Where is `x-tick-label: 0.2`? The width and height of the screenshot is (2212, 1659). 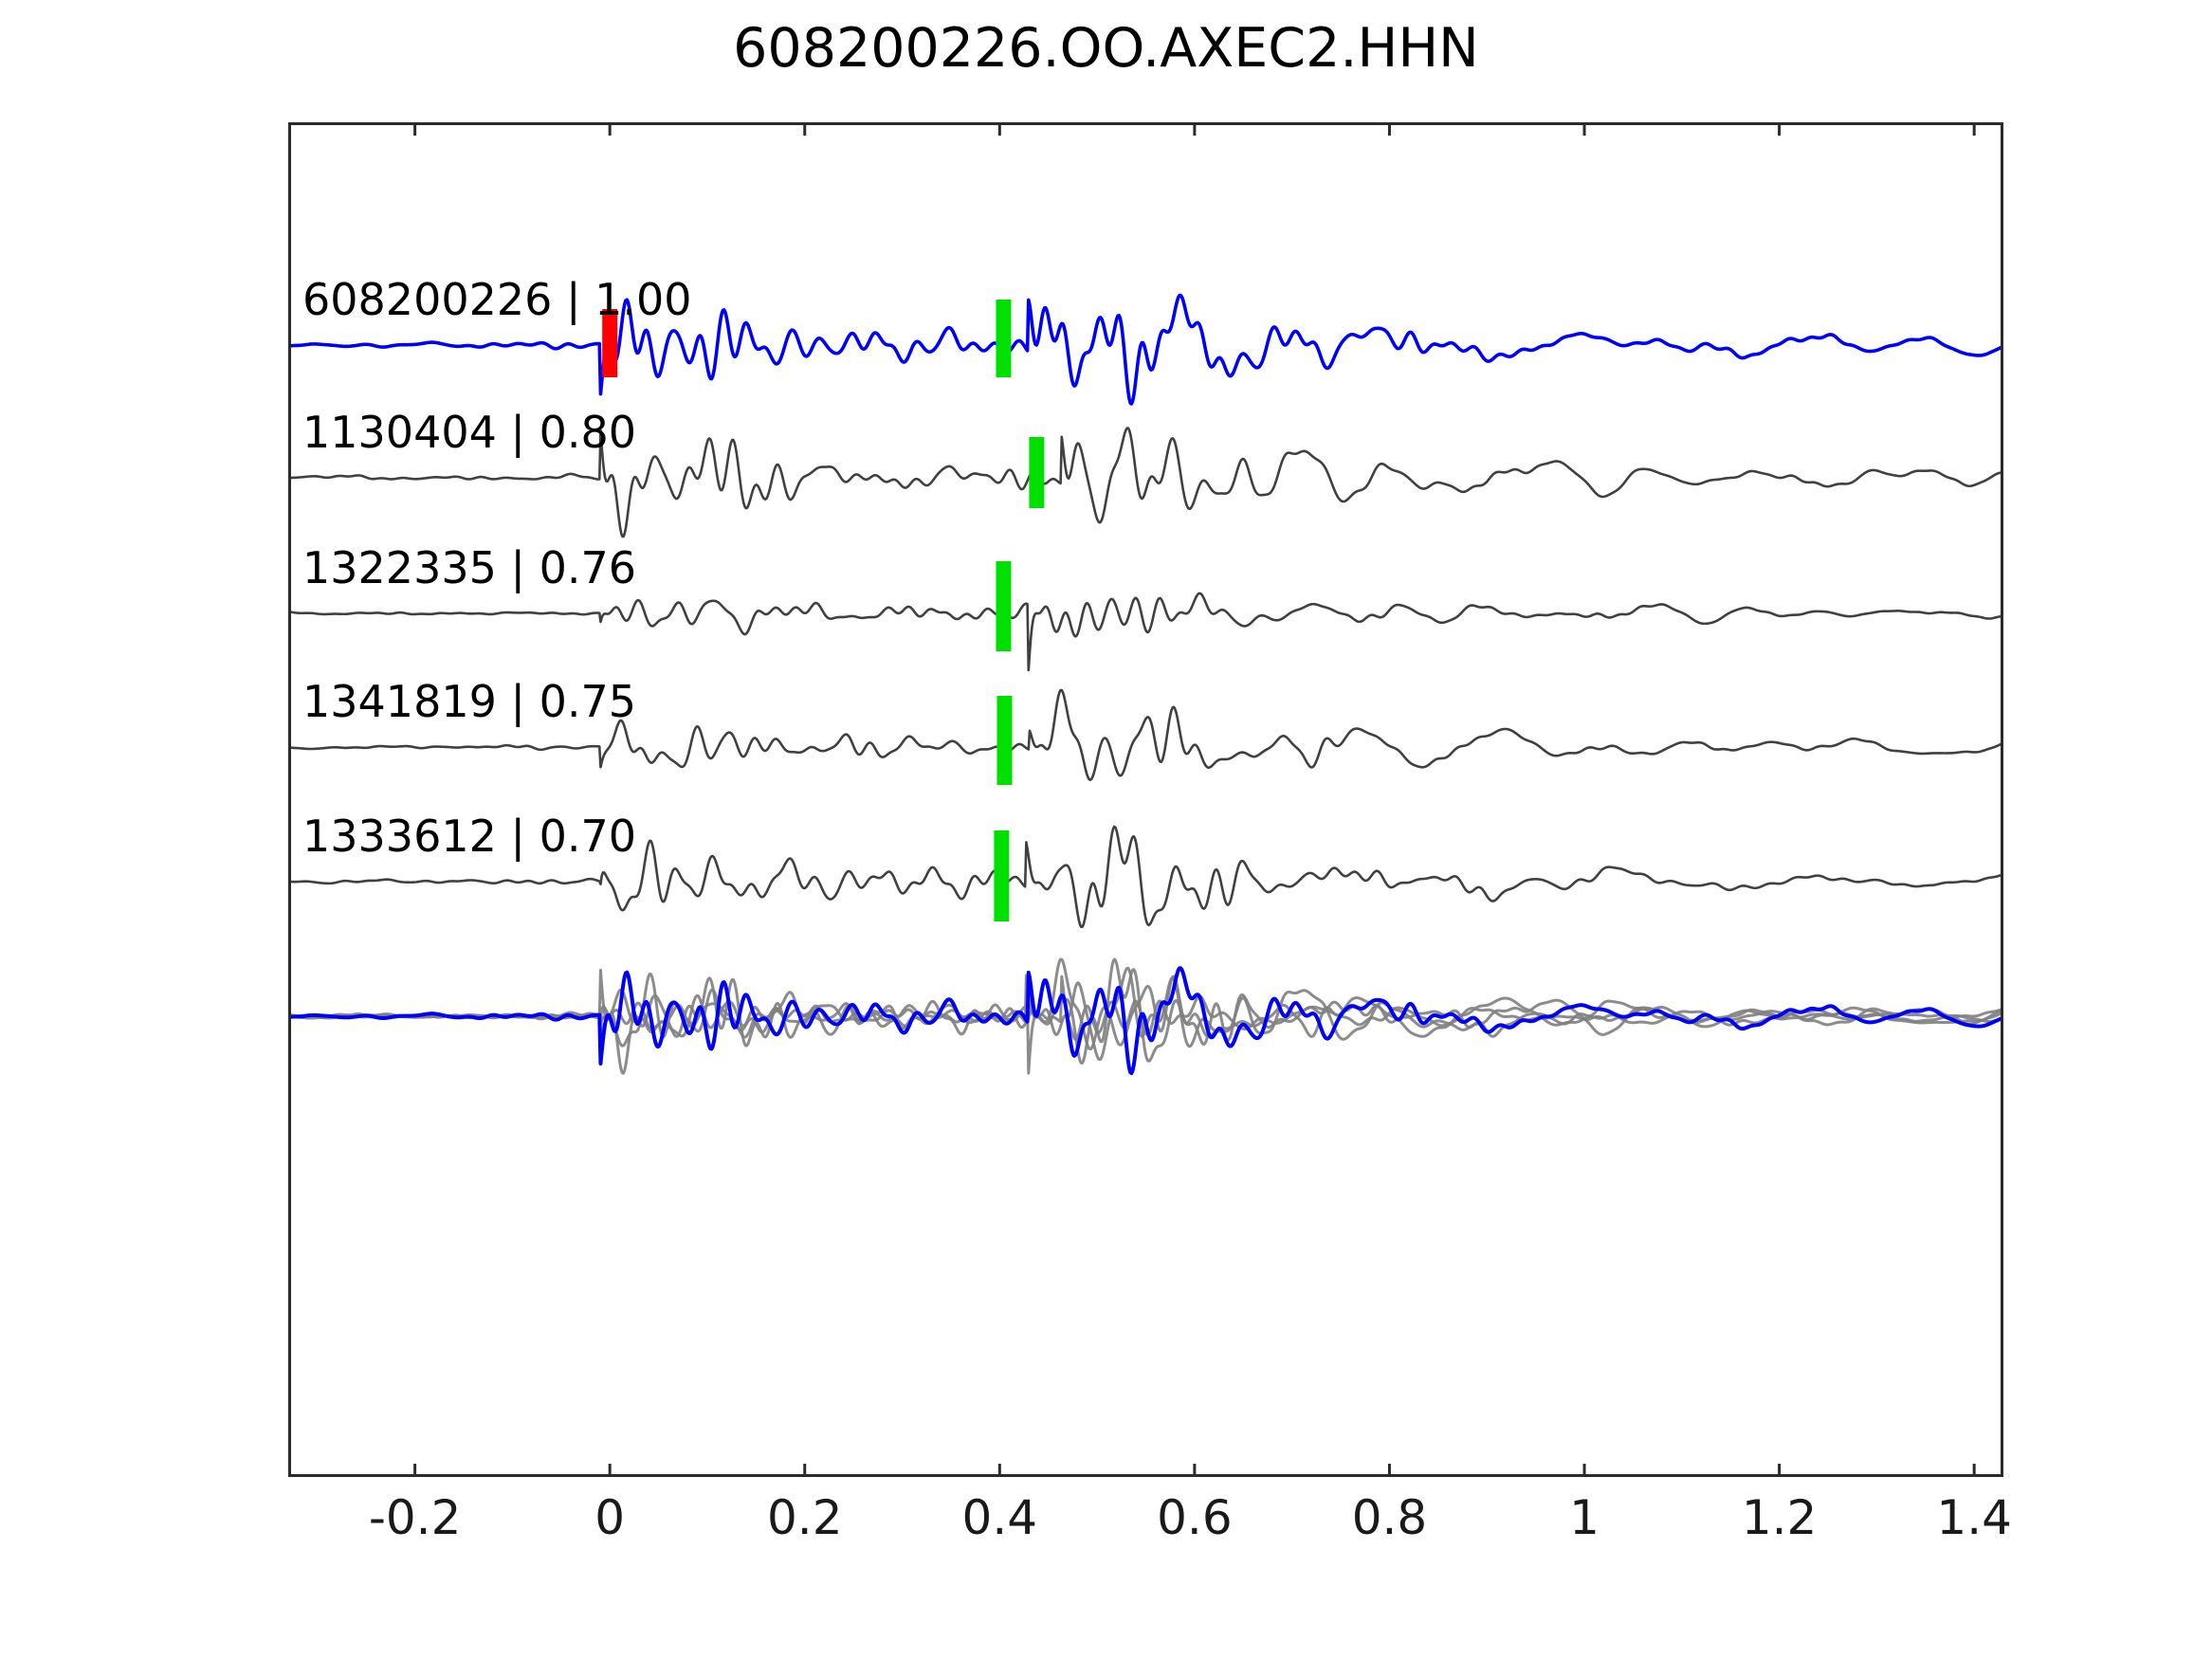
x-tick-label: 0.2 is located at coordinates (804, 1517).